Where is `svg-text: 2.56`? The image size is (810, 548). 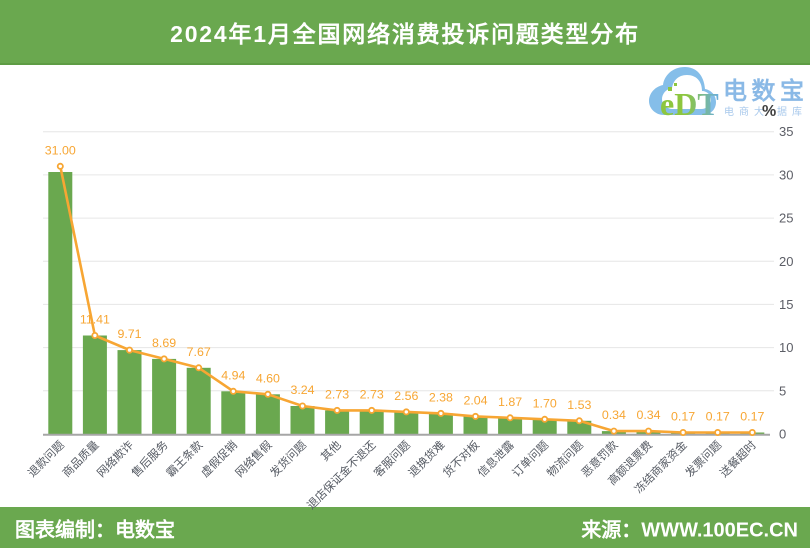
svg-text: 2.56 is located at coordinates (406, 396).